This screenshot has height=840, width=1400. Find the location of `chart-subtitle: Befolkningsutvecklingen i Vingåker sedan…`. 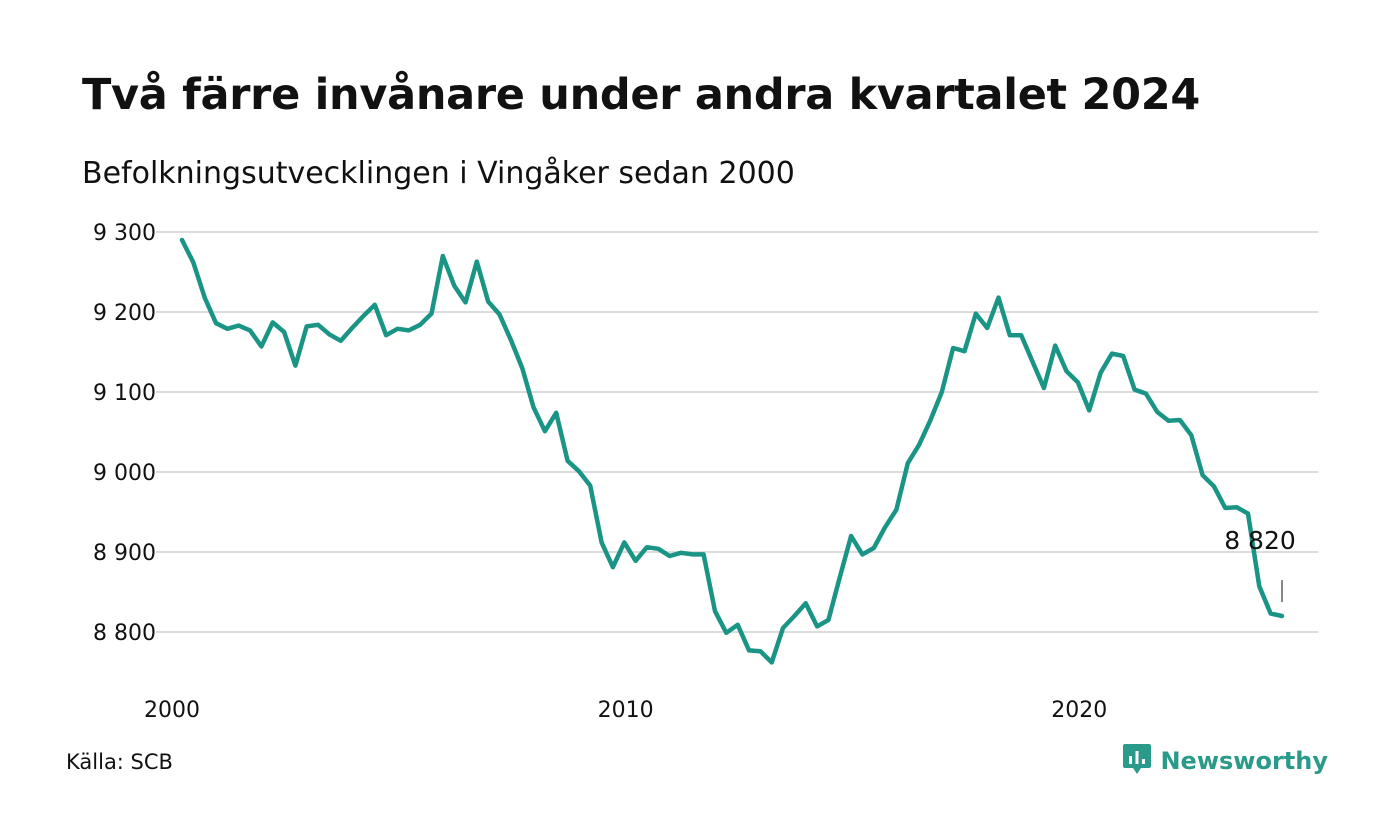

chart-subtitle: Befolkningsutvecklingen i Vingåker sedan… is located at coordinates (438, 173).